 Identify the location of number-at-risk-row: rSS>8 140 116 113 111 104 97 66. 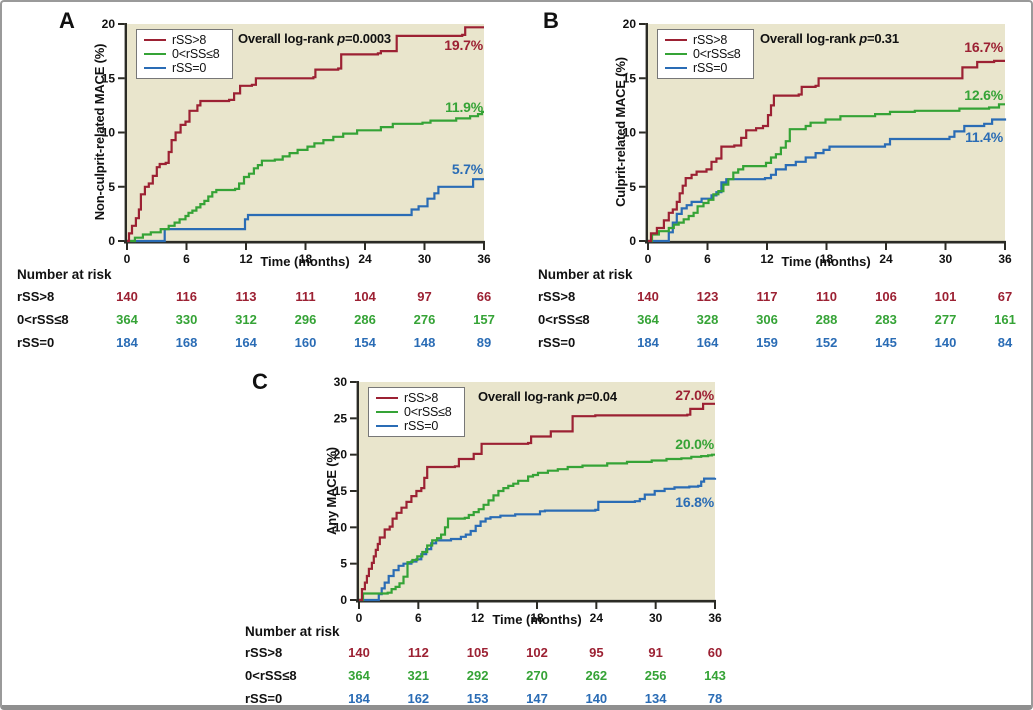
(516, 297).